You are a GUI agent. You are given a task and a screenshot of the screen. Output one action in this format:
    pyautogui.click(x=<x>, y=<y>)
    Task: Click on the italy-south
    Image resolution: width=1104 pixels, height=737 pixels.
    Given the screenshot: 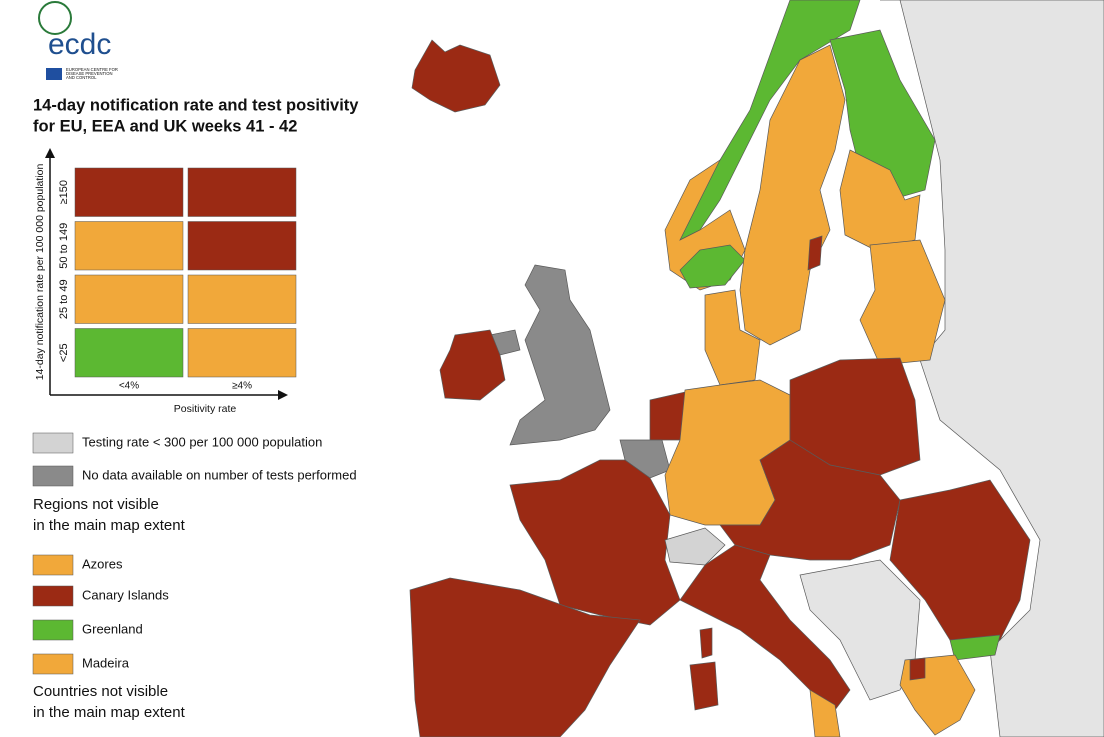 What is the action you would take?
    pyautogui.click(x=825, y=713)
    